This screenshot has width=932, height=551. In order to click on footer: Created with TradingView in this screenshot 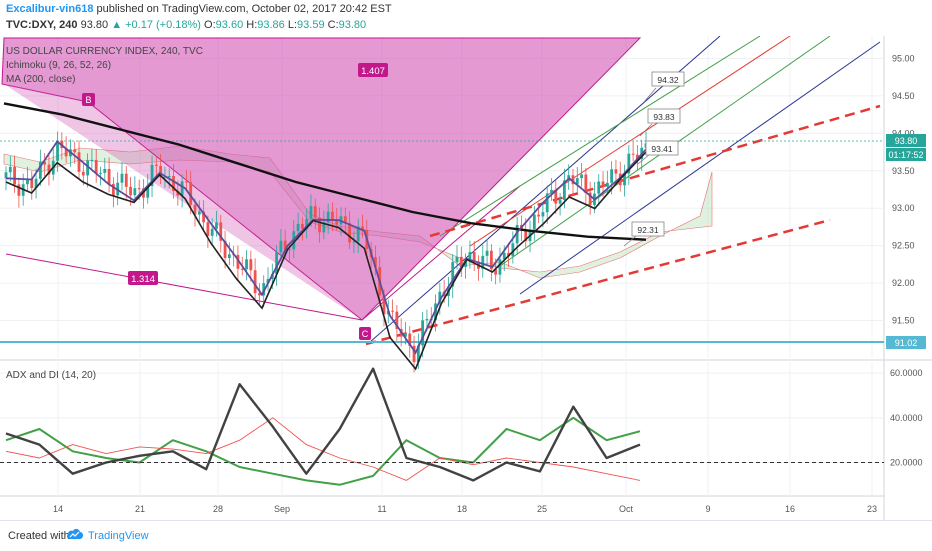, I will do `click(466, 535)`.